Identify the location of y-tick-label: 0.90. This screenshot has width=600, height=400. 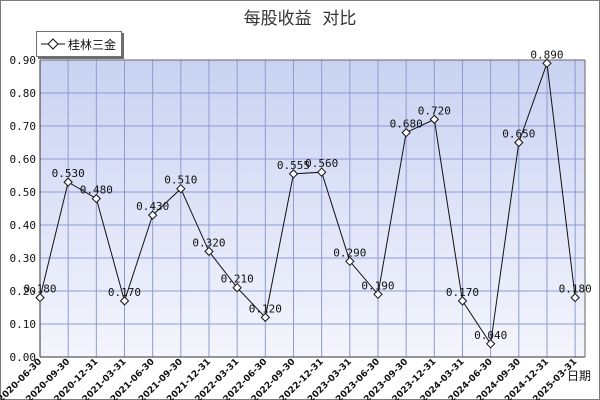
(23, 60).